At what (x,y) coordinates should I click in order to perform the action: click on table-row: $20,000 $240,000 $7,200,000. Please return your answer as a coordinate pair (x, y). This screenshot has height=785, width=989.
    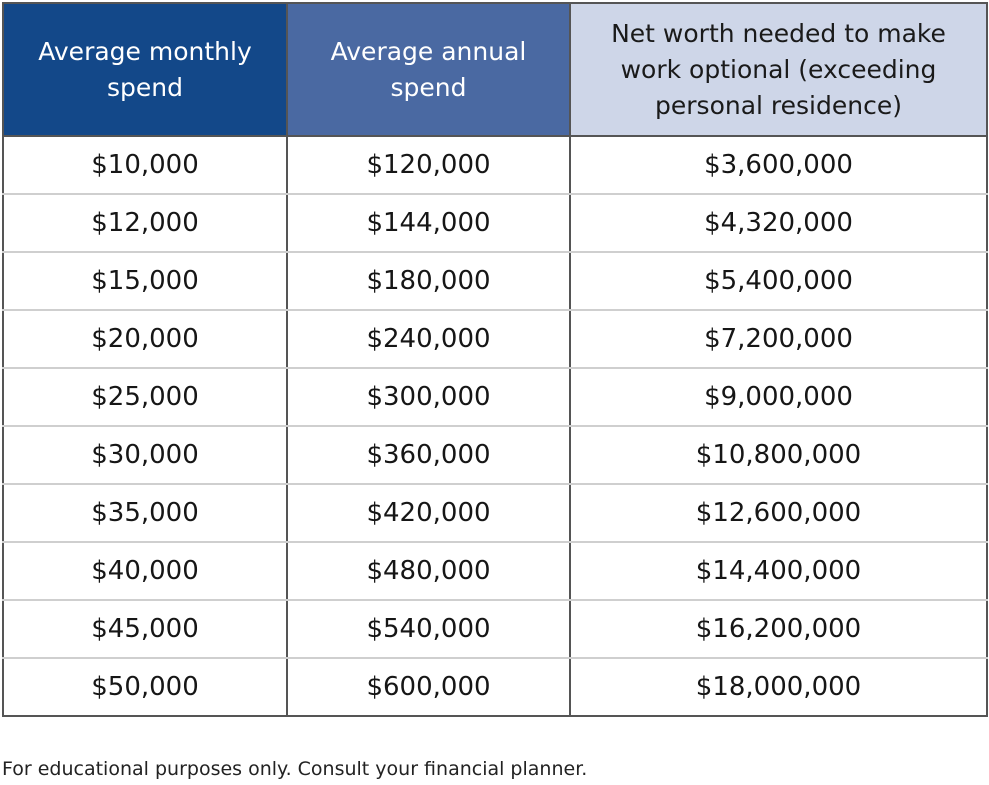
    Looking at the image, I should click on (495, 339).